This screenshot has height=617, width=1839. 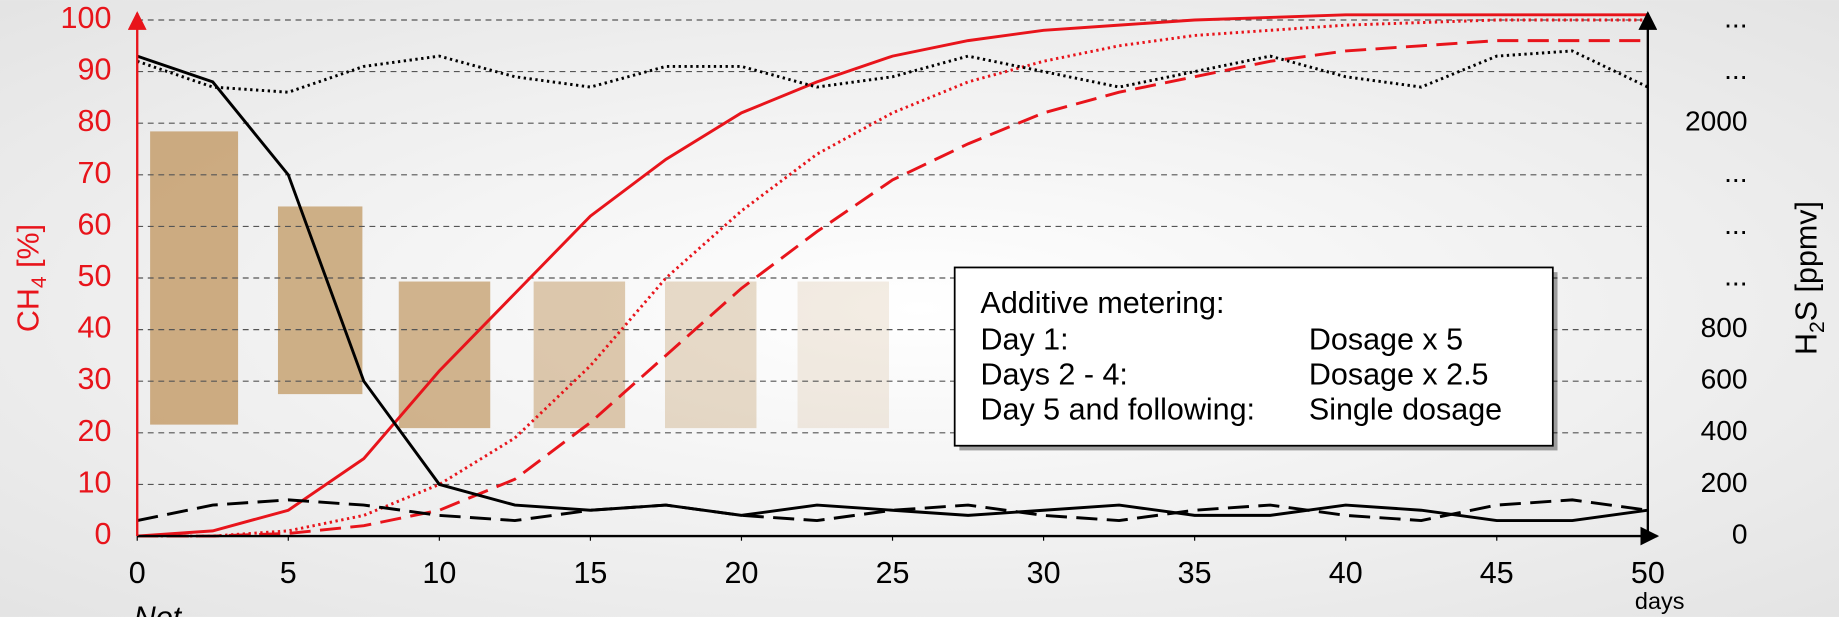 What do you see at coordinates (1044, 573) in the screenshot?
I see `x-tick-label: 30` at bounding box center [1044, 573].